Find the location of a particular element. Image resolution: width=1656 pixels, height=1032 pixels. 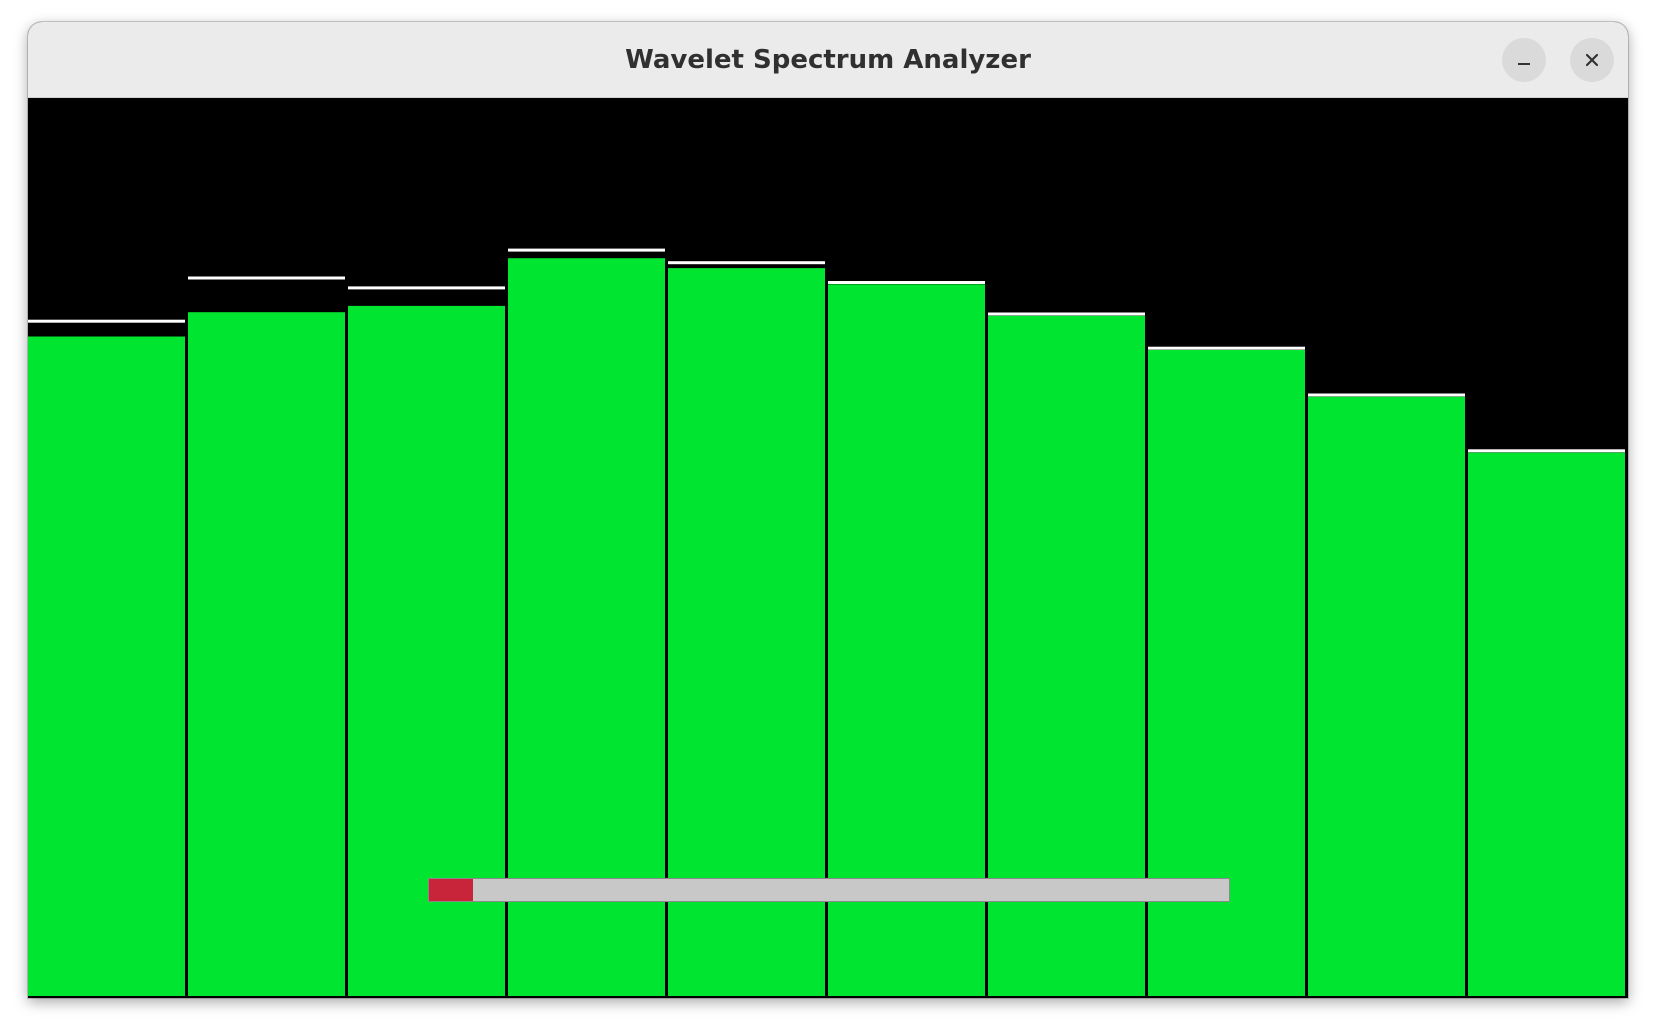

progress-bar-fill is located at coordinates (451, 890).